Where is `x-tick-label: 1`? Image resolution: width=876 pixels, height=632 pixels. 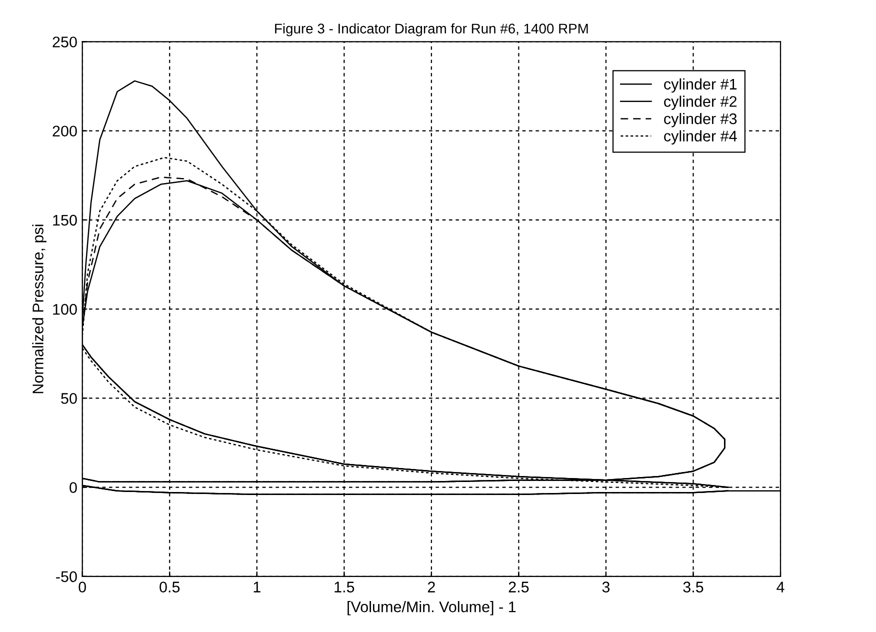
x-tick-label: 1 is located at coordinates (257, 587).